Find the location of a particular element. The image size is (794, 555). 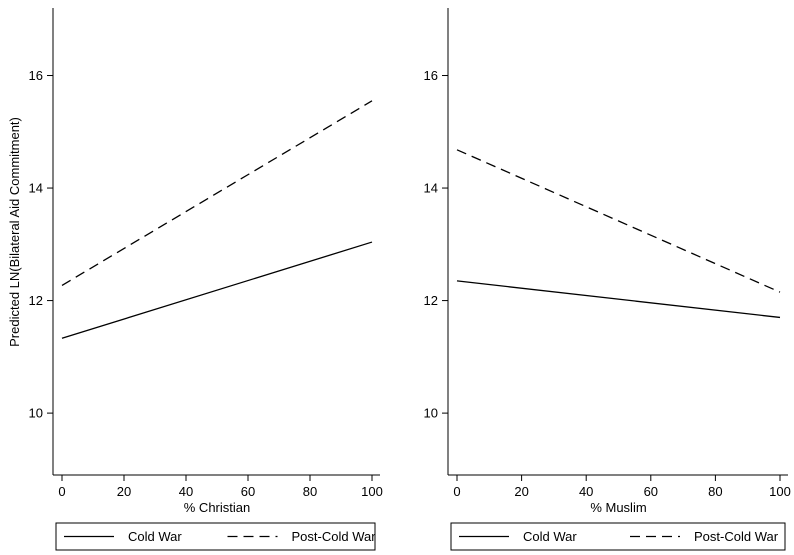

x-axis-title: % Christian is located at coordinates (217, 507).